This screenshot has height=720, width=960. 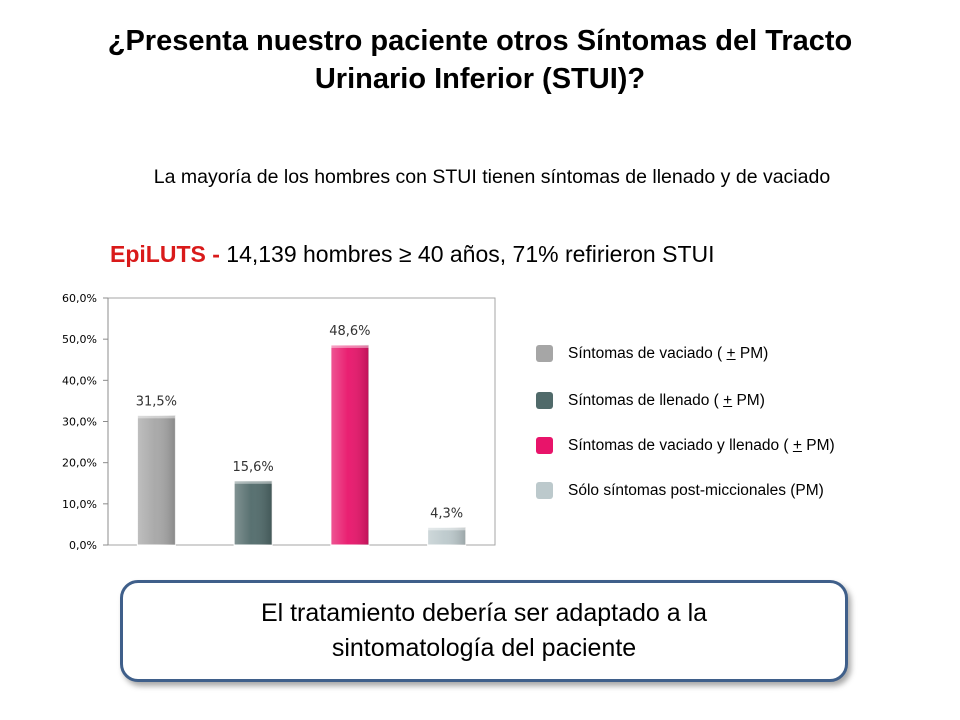 I want to click on slide-title-line-2: Urinario Inferior (STUI)?, so click(x=480, y=79).